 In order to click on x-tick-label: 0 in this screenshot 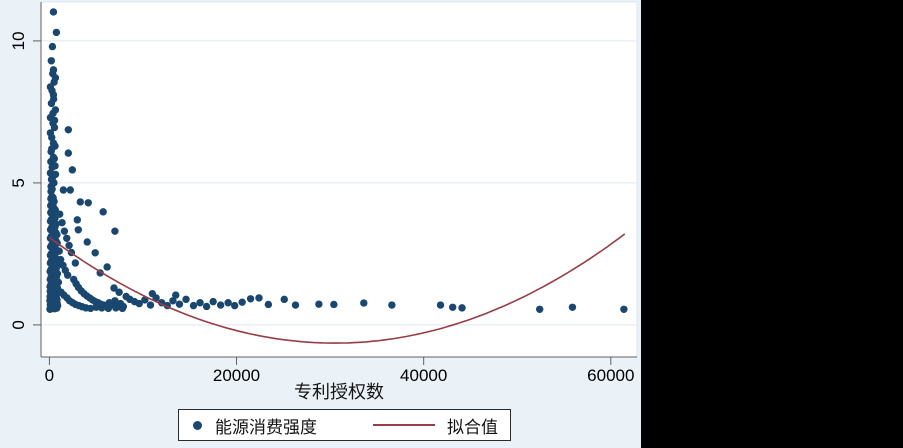, I will do `click(49, 375)`.